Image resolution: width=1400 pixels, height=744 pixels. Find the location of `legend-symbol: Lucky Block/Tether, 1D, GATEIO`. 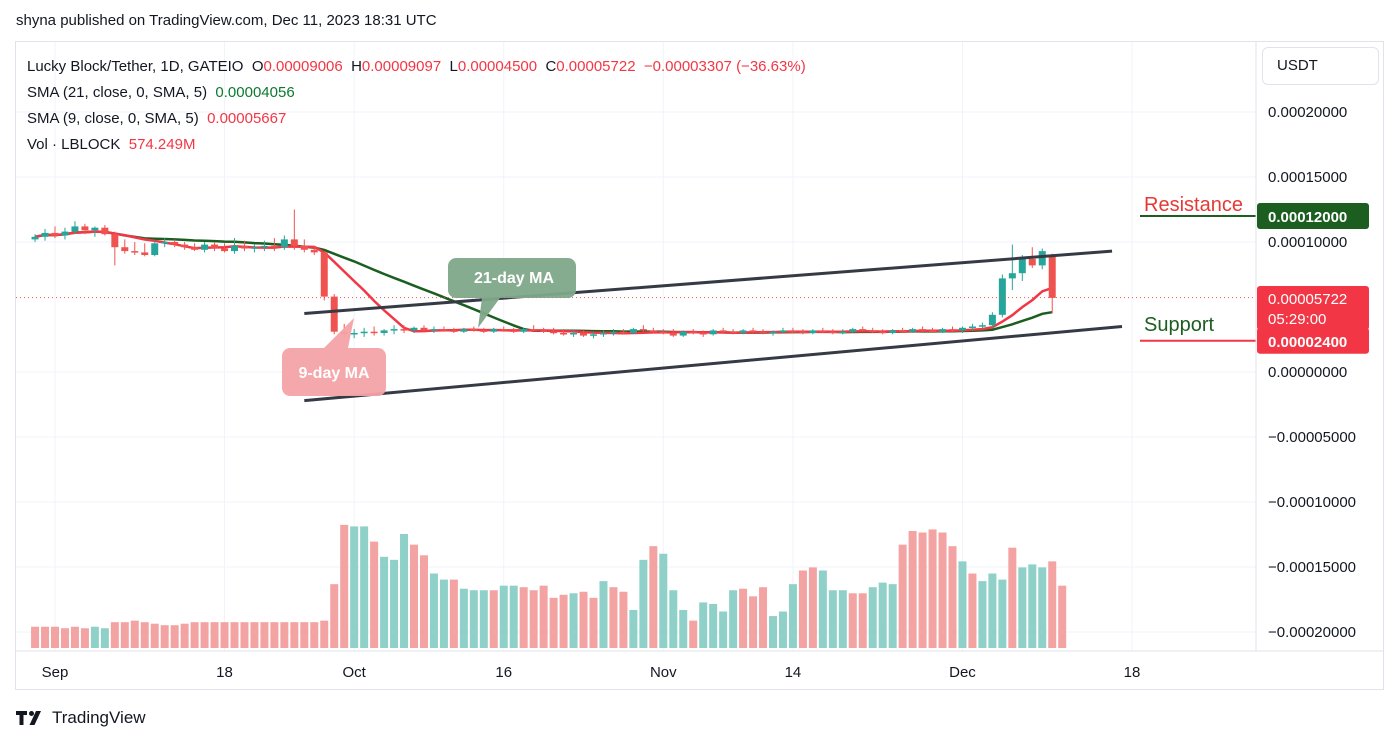

legend-symbol: Lucky Block/Tether, 1D, GATEIO is located at coordinates (135, 66).